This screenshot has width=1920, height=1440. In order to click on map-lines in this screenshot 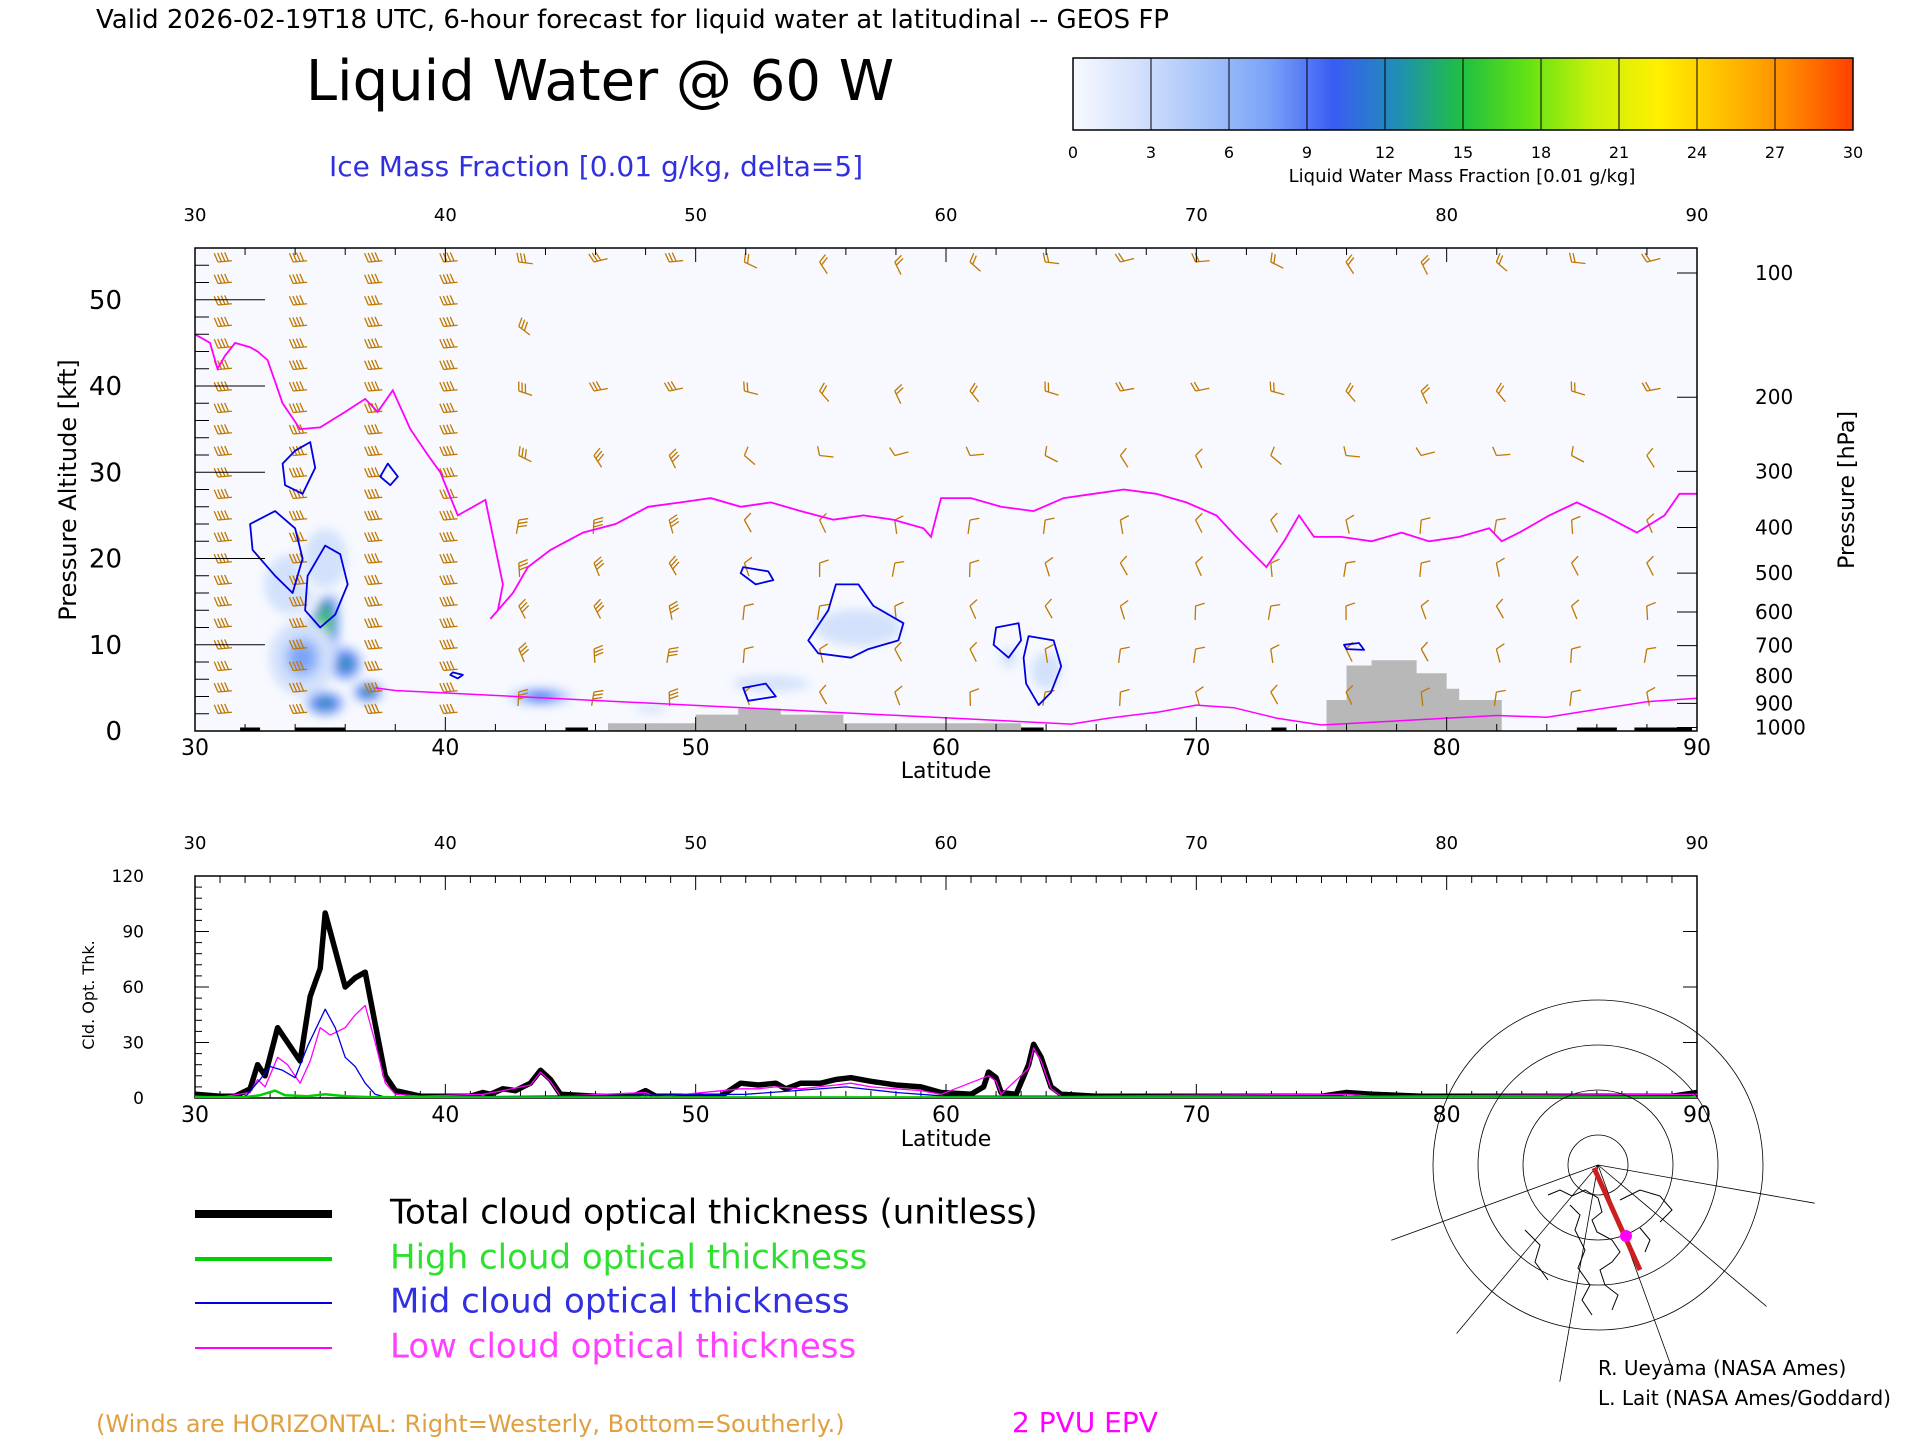, I will do `click(1603, 1190)`.